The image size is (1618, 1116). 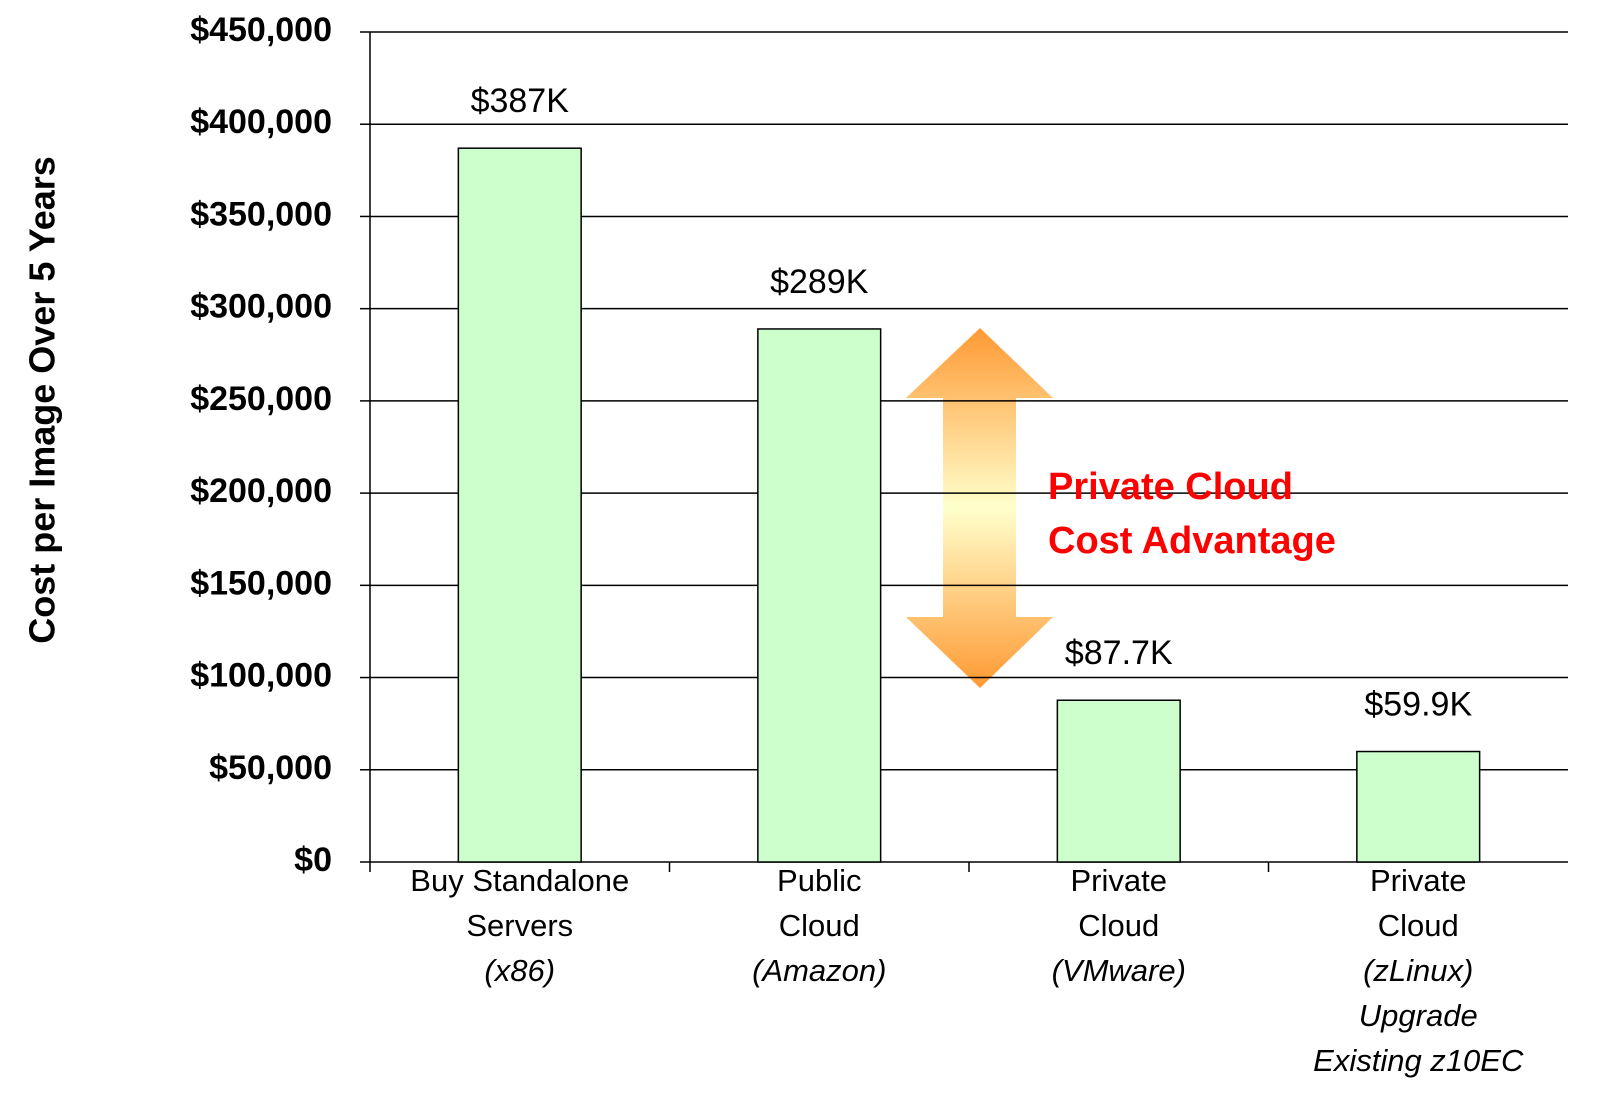 What do you see at coordinates (519, 925) in the screenshot?
I see `x-tick-label: Servers` at bounding box center [519, 925].